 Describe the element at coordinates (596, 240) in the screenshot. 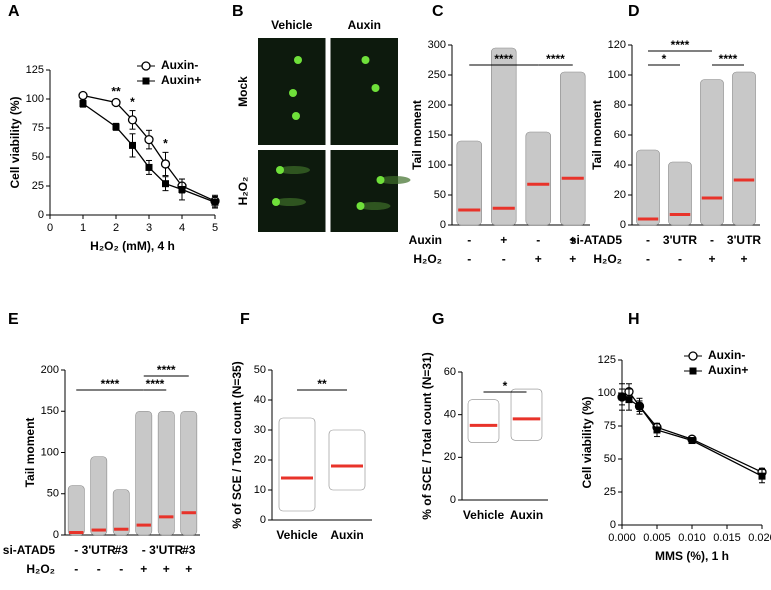

I see `row-label: si-ATAD5` at that location.